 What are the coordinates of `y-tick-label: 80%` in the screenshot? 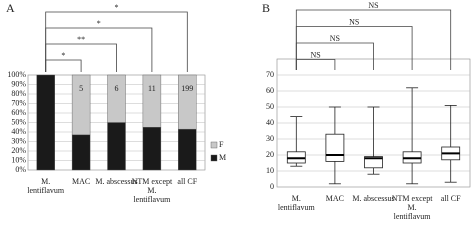 It's located at (18, 93).